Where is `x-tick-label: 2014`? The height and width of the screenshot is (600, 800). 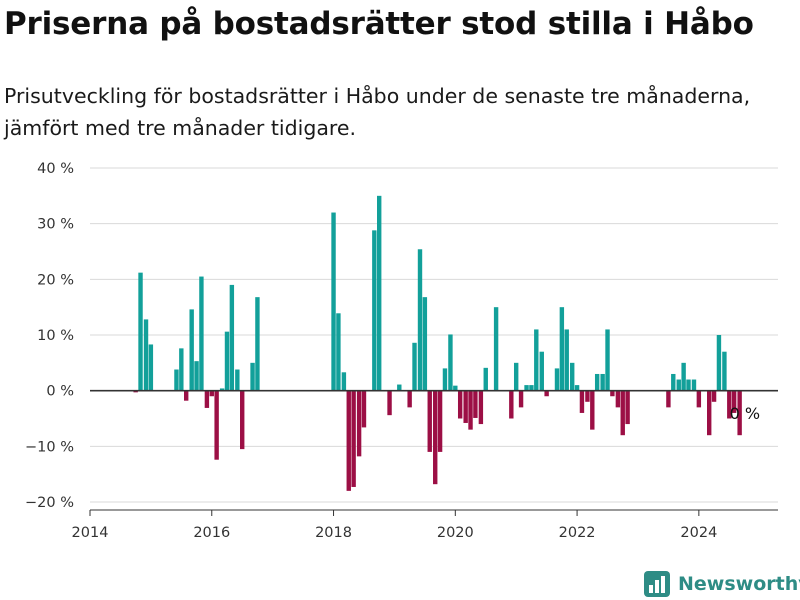 x-tick-label: 2014 is located at coordinates (90, 533).